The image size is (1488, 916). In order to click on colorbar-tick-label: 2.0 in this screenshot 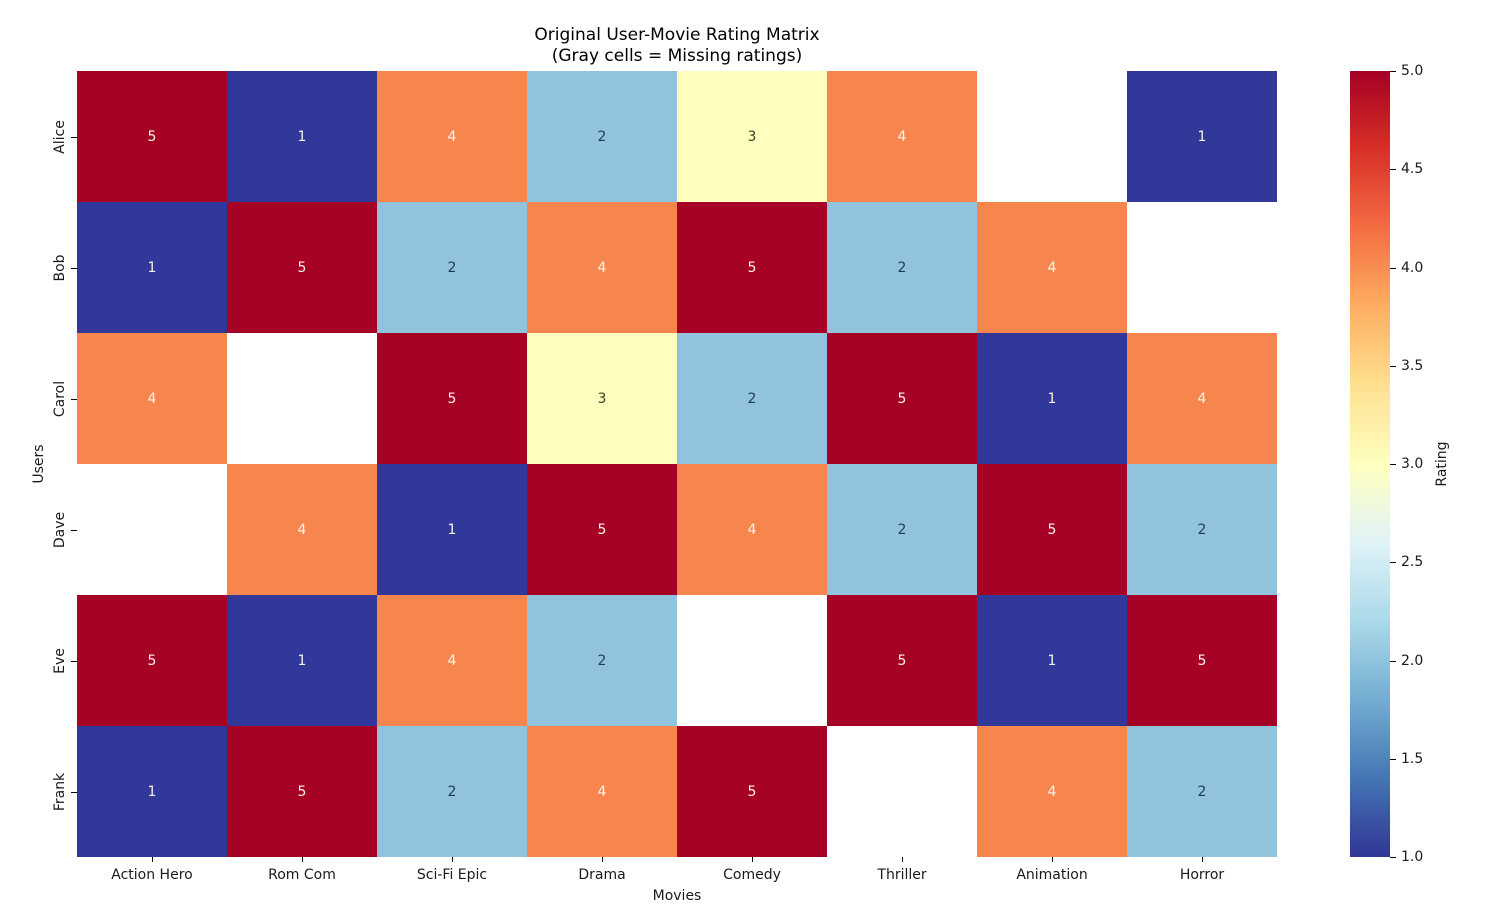, I will do `click(1412, 660)`.